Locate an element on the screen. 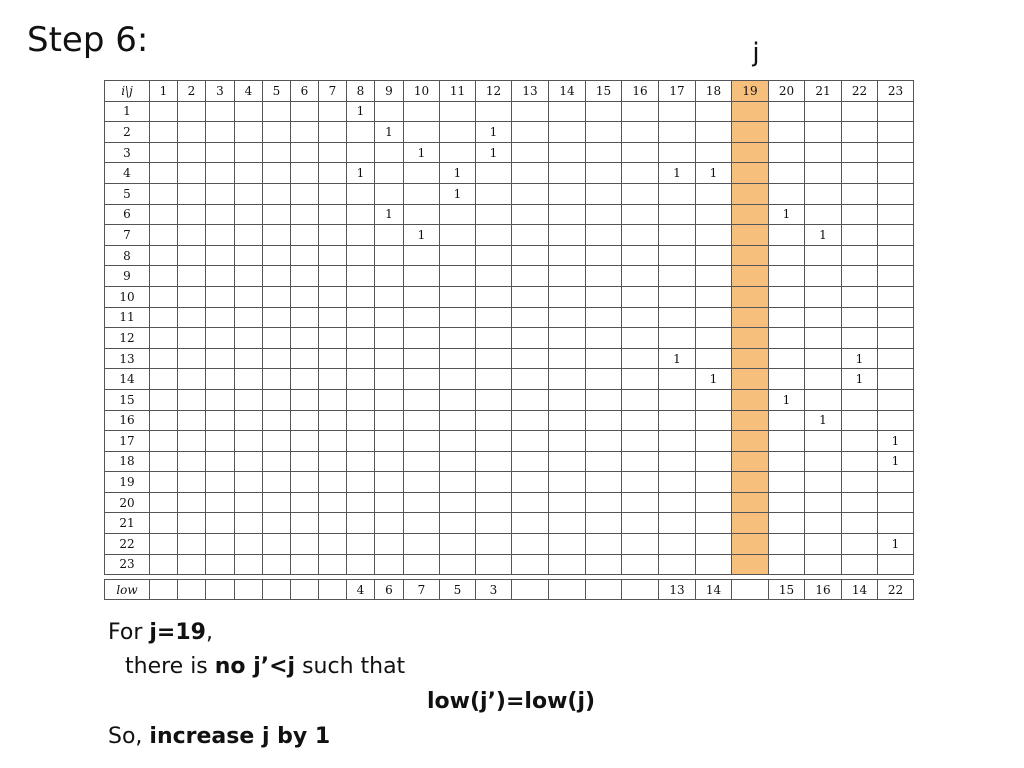 The image size is (1024, 768). row-label: 22 is located at coordinates (127, 544).